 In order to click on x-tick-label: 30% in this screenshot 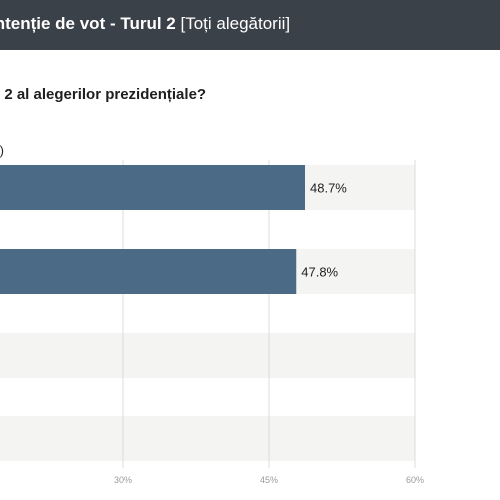, I will do `click(123, 480)`.